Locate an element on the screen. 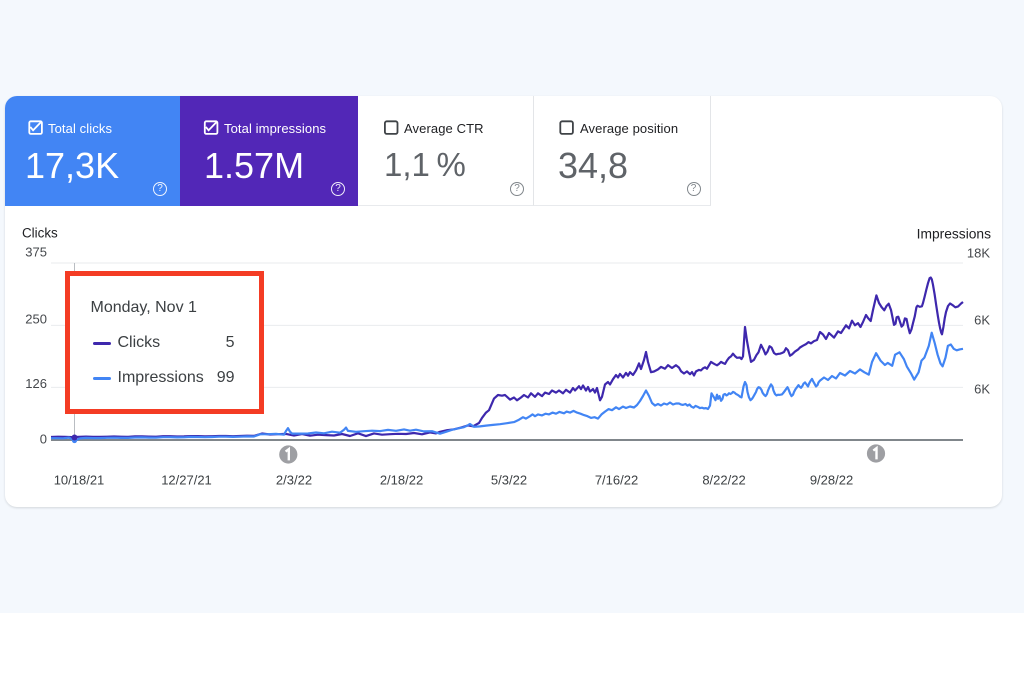  svg-text: 2/3/22 is located at coordinates (294, 480).